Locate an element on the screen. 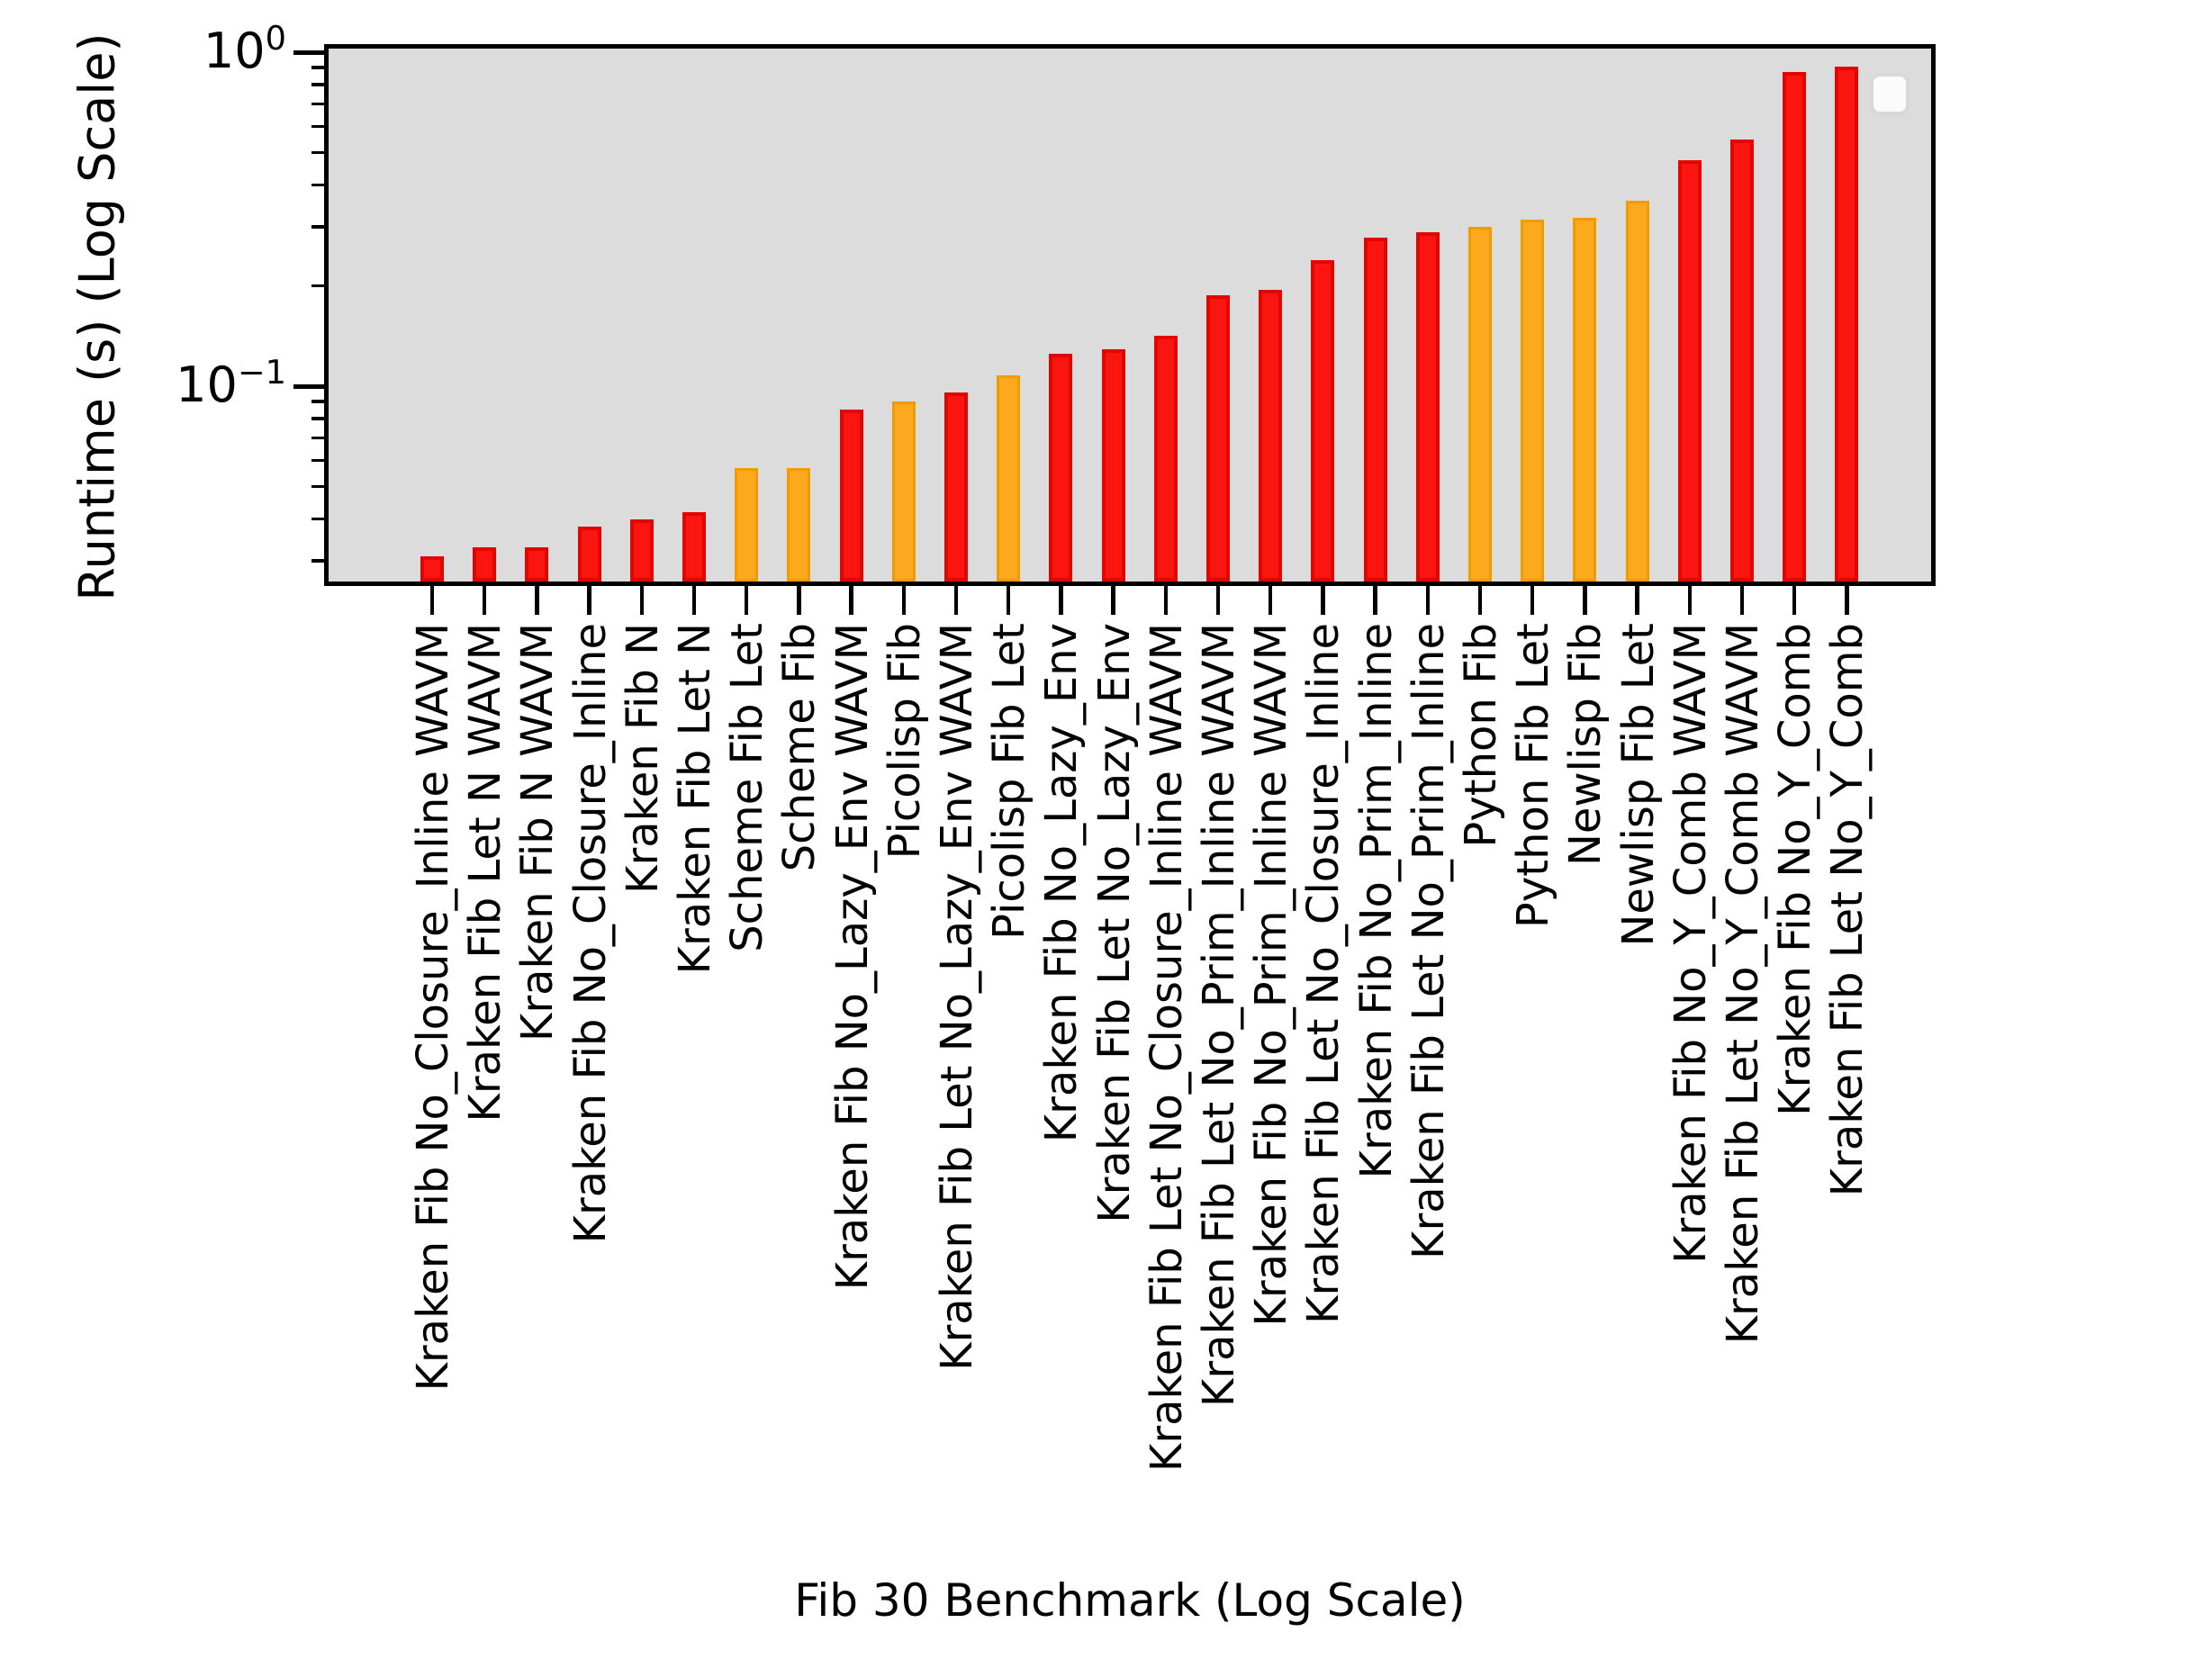  x-tick-label: Kraken Fib Let No_Prim_Inline is located at coordinates (1428, 941).